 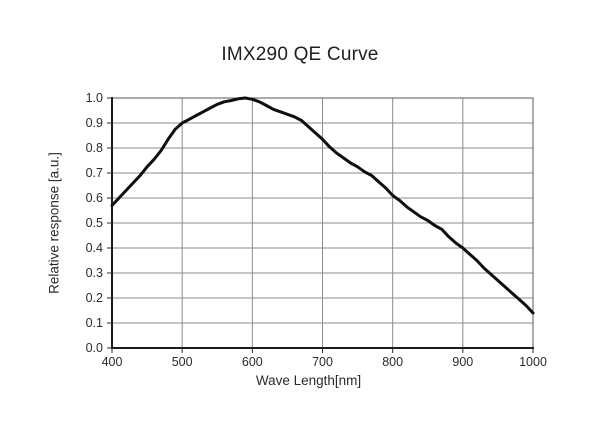 What do you see at coordinates (392, 362) in the screenshot?
I see `x-tick-label: 800` at bounding box center [392, 362].